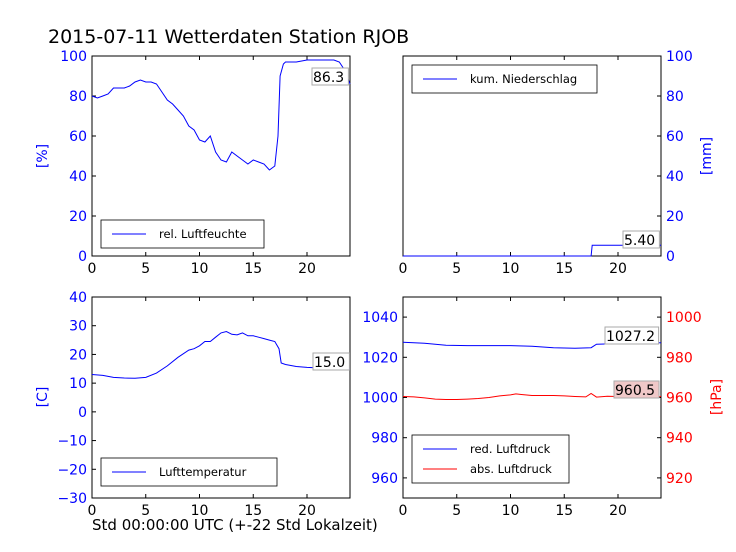 The image size is (736, 552). Describe the element at coordinates (380, 399) in the screenshot. I see `pressure-left-y-tick-label: 1000` at that location.